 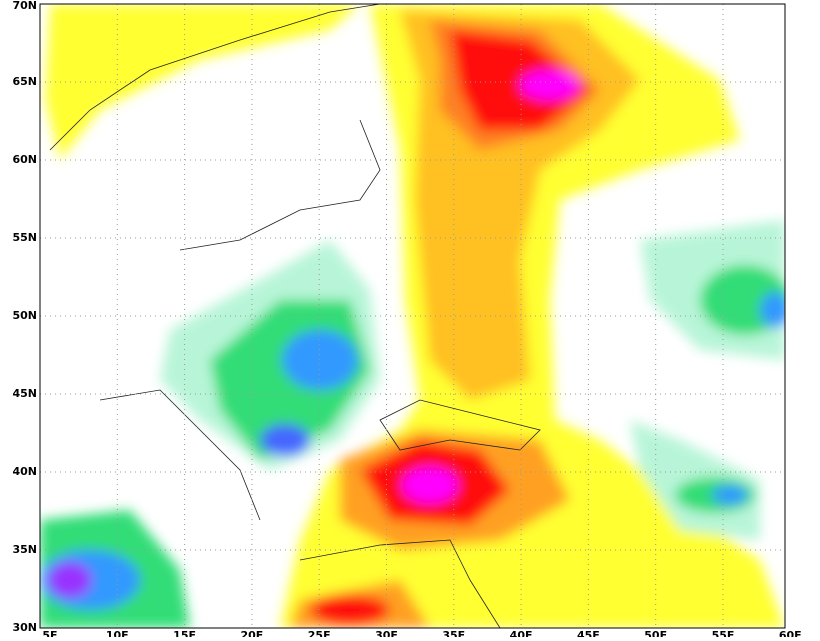 What do you see at coordinates (453, 633) in the screenshot?
I see `lon-label: 35E` at bounding box center [453, 633].